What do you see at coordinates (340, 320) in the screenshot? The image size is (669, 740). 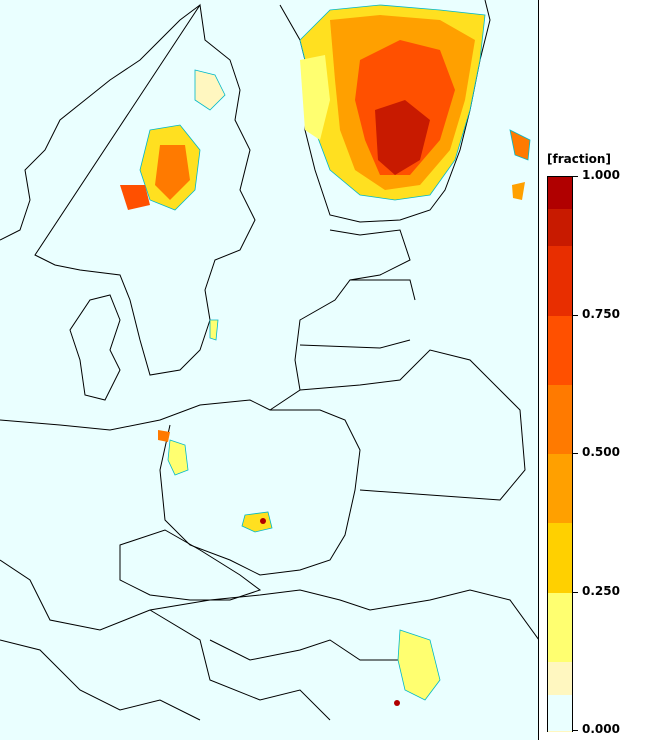 I see `baltic-coastline` at bounding box center [340, 320].